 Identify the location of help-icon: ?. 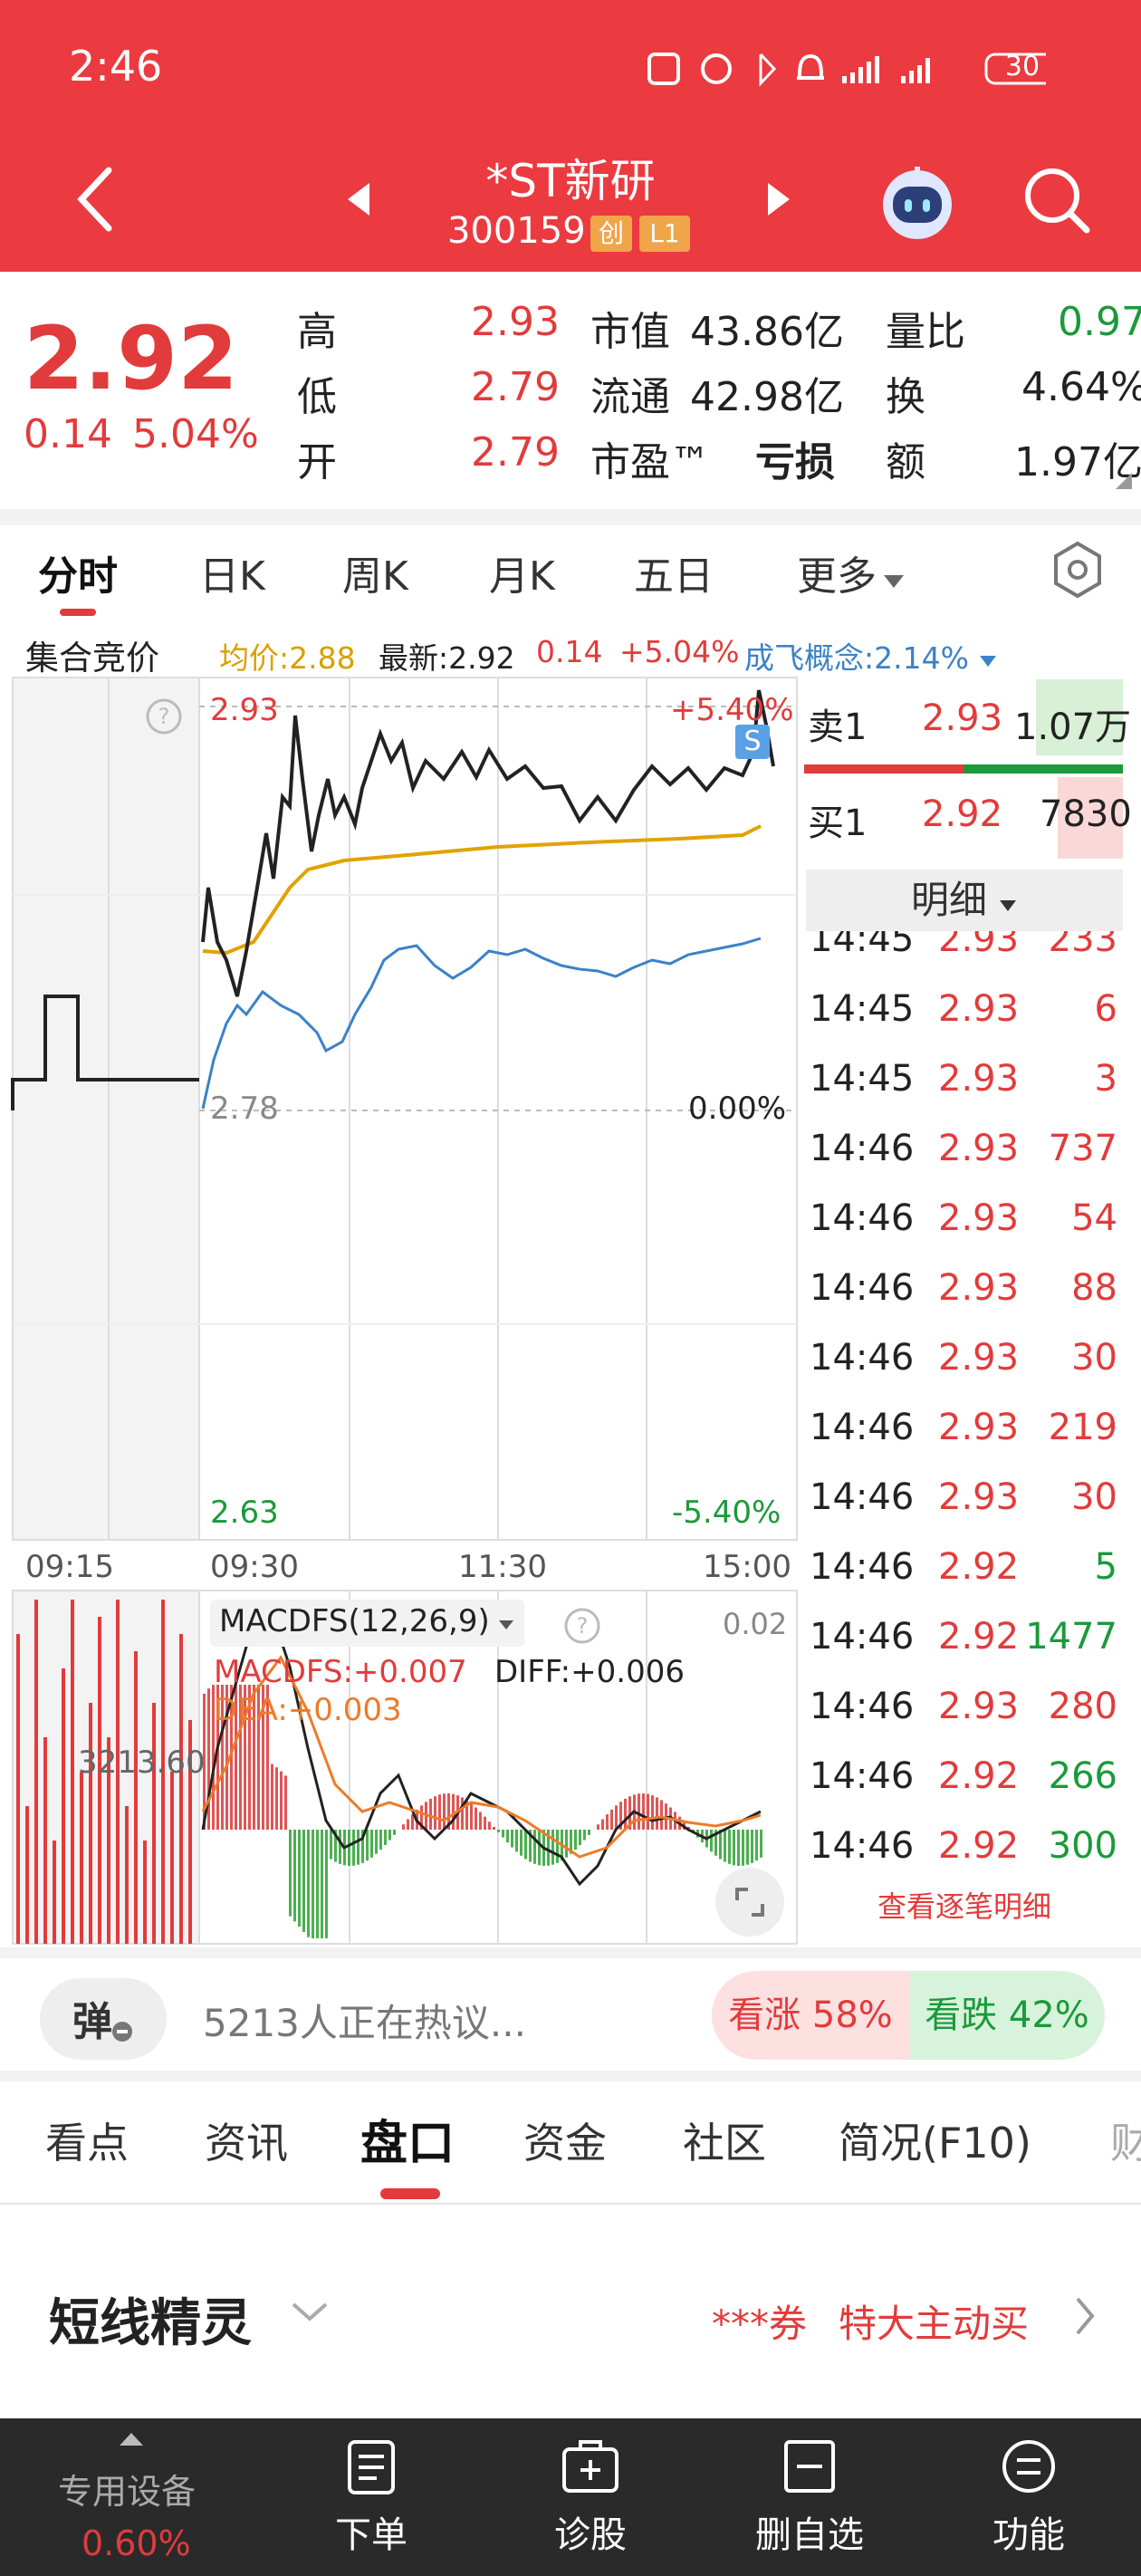
(164, 718).